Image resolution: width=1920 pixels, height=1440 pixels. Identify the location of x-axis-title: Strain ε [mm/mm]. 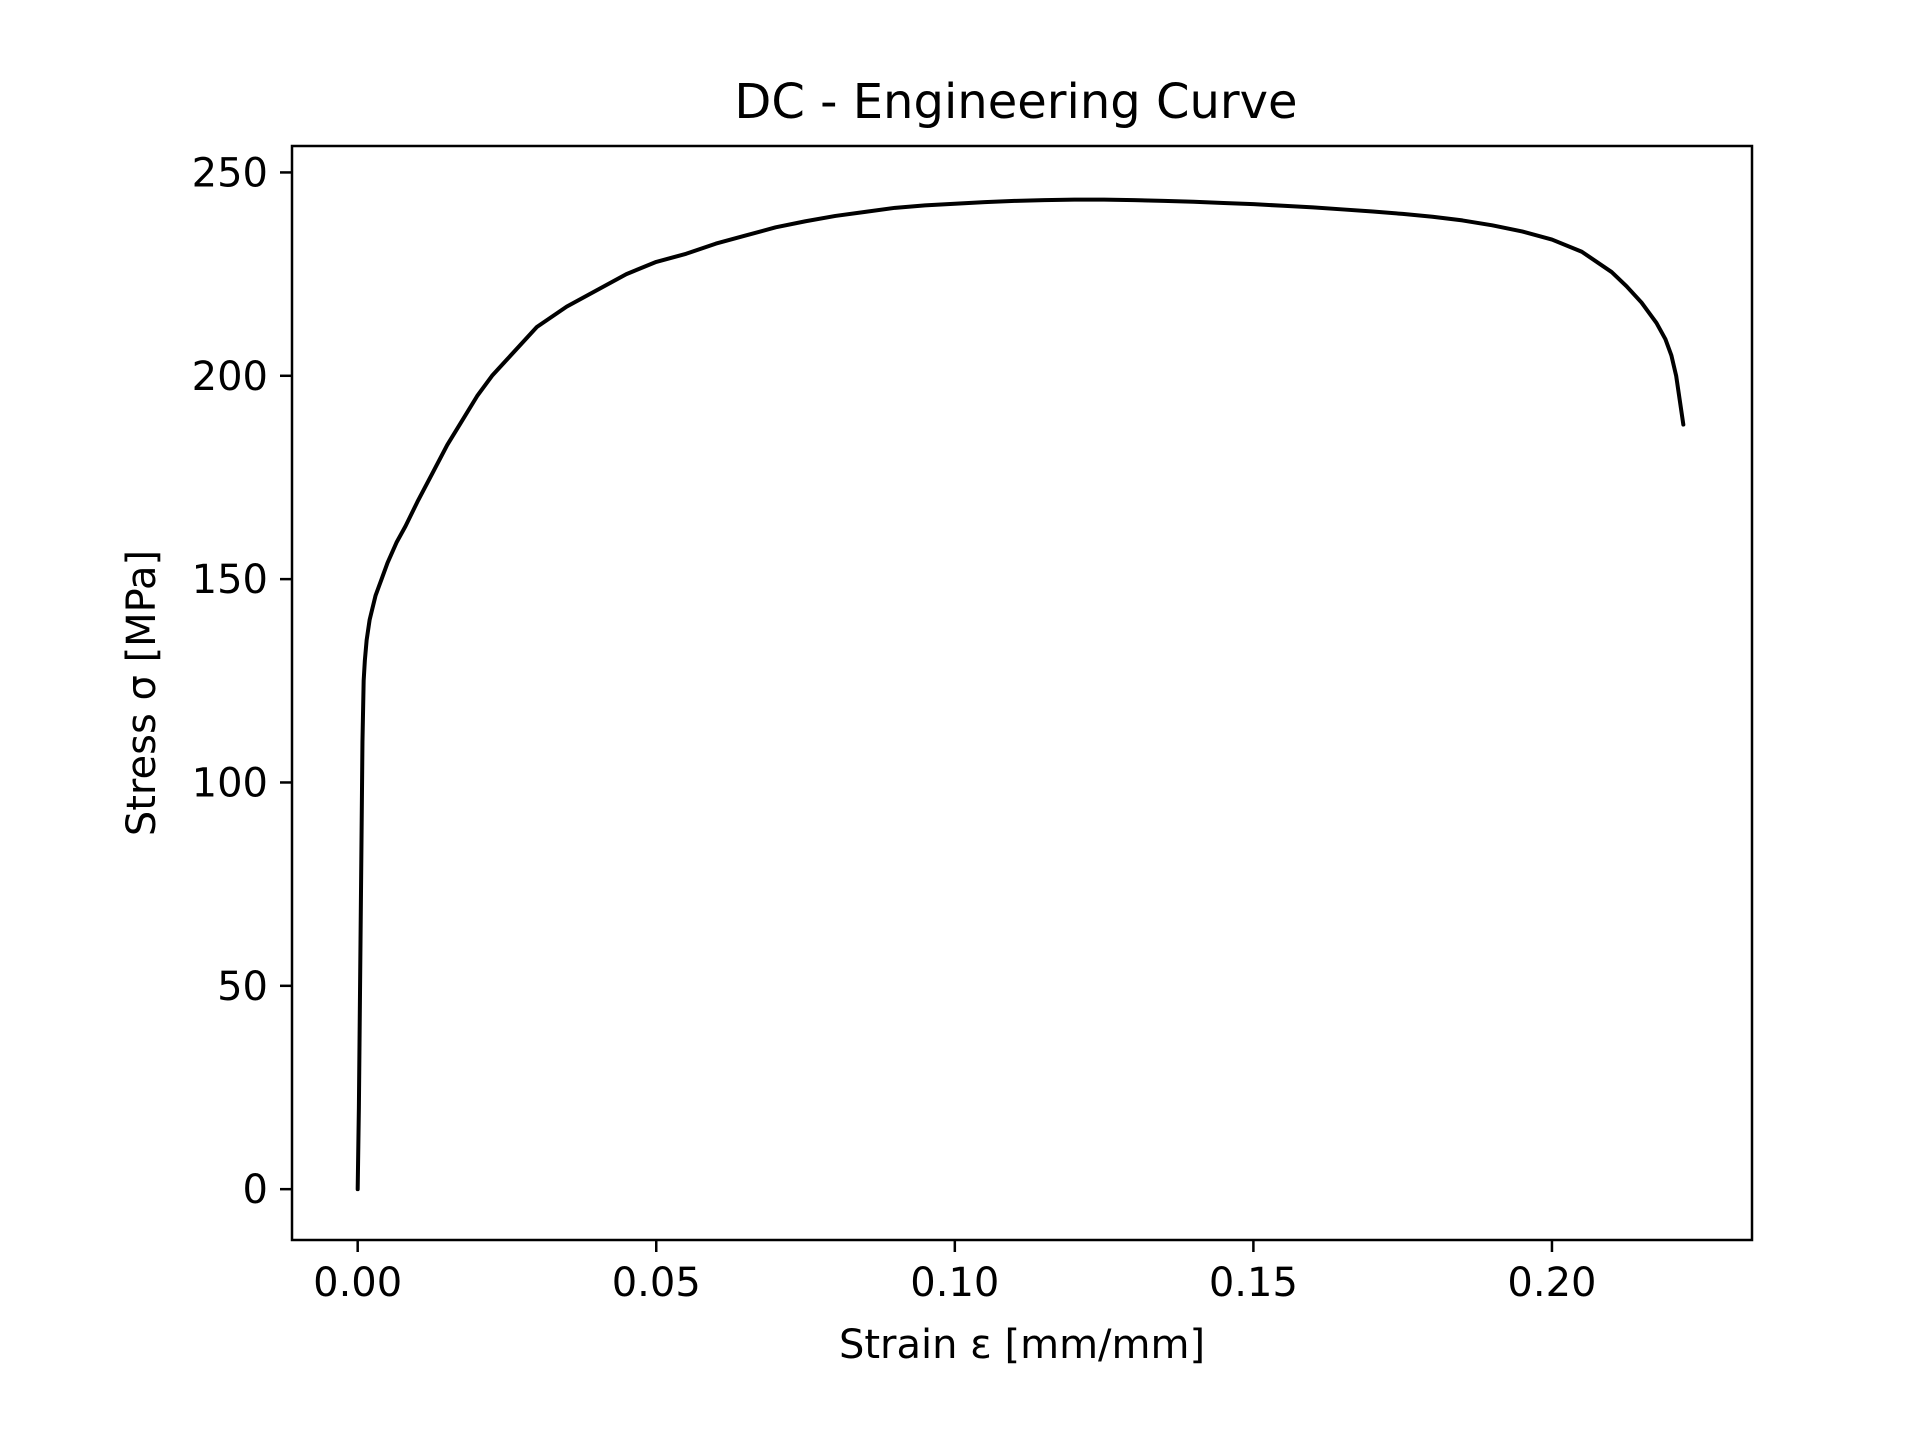
(1022, 1345).